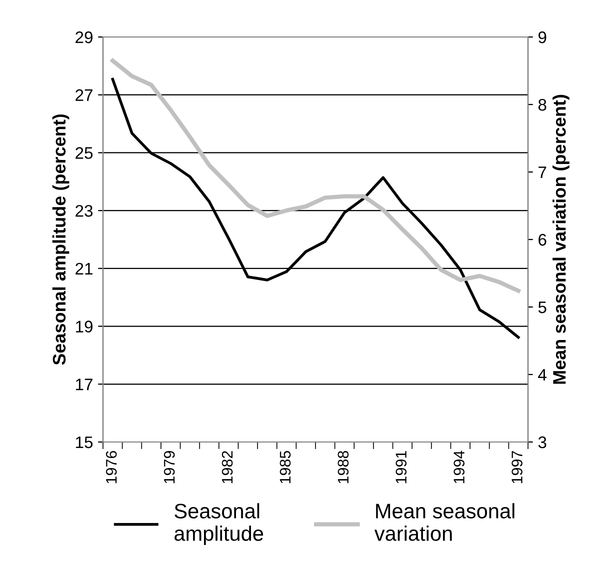 This screenshot has width=605, height=562. I want to click on y-tick-label: 21, so click(84, 268).